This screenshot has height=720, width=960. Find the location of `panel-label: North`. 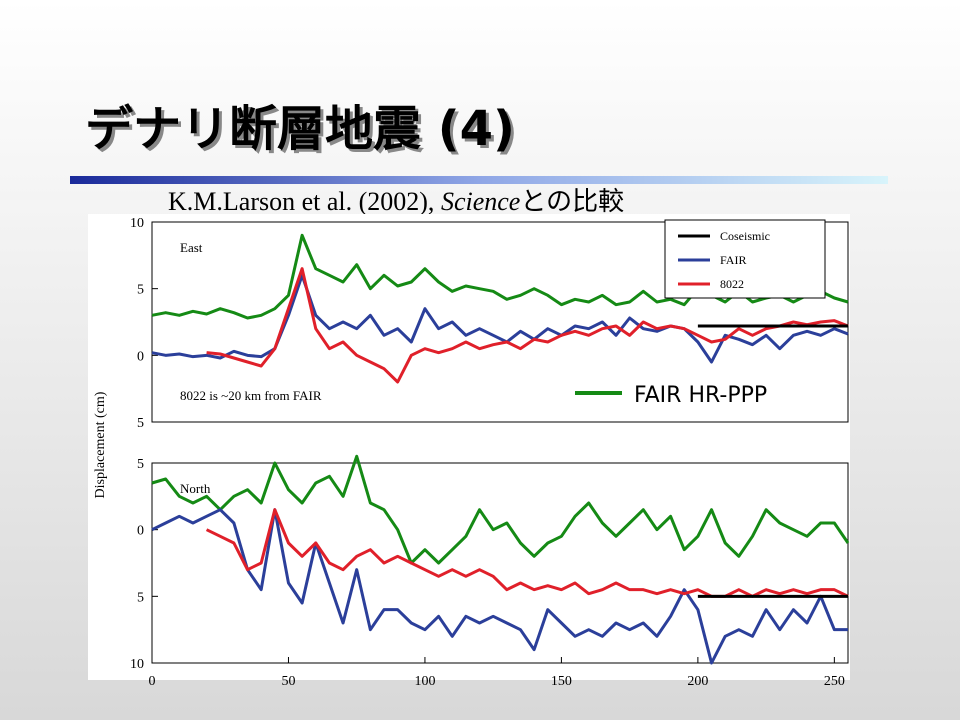

panel-label: North is located at coordinates (195, 488).